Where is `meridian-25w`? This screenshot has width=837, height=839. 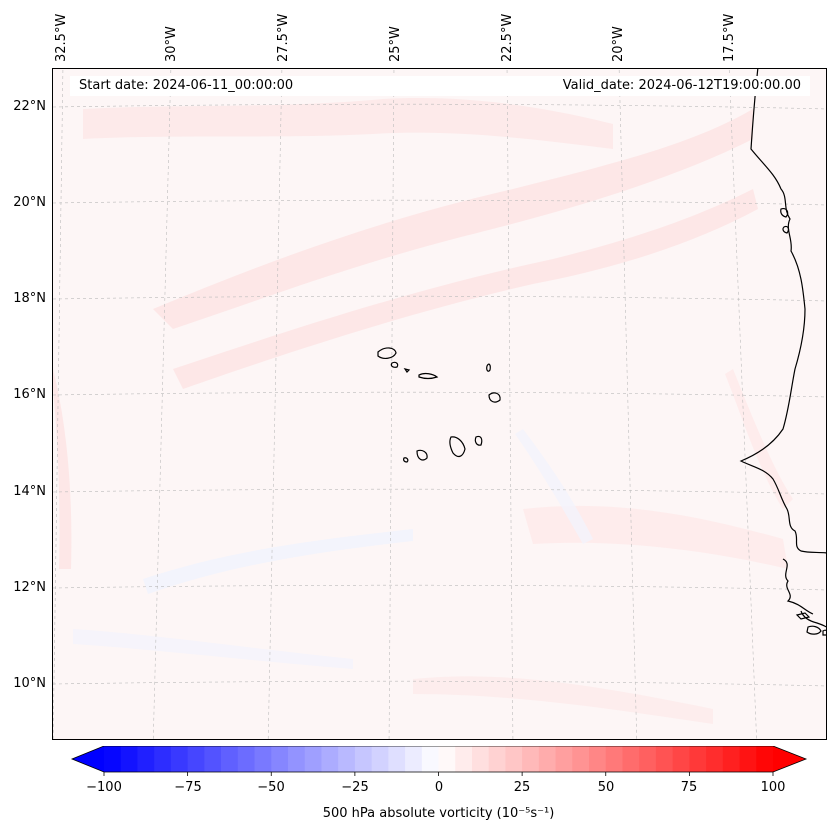
meridian-25w is located at coordinates (391, 404).